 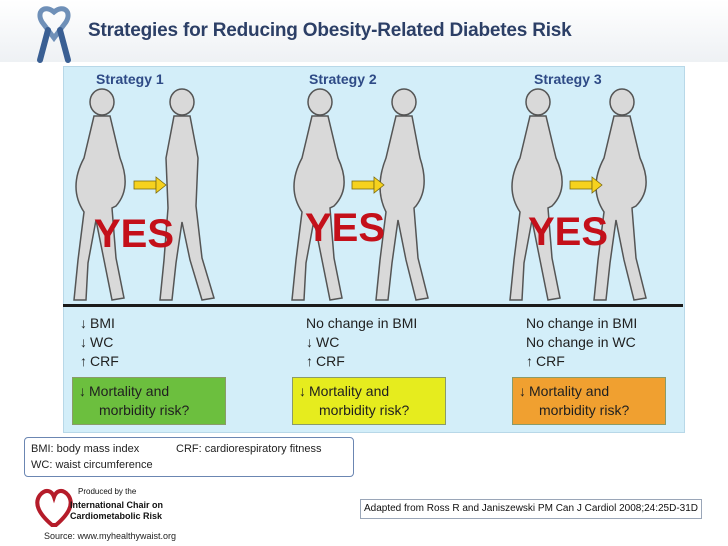 What do you see at coordinates (568, 79) in the screenshot?
I see `strategy-3-label: Strategy 3` at bounding box center [568, 79].